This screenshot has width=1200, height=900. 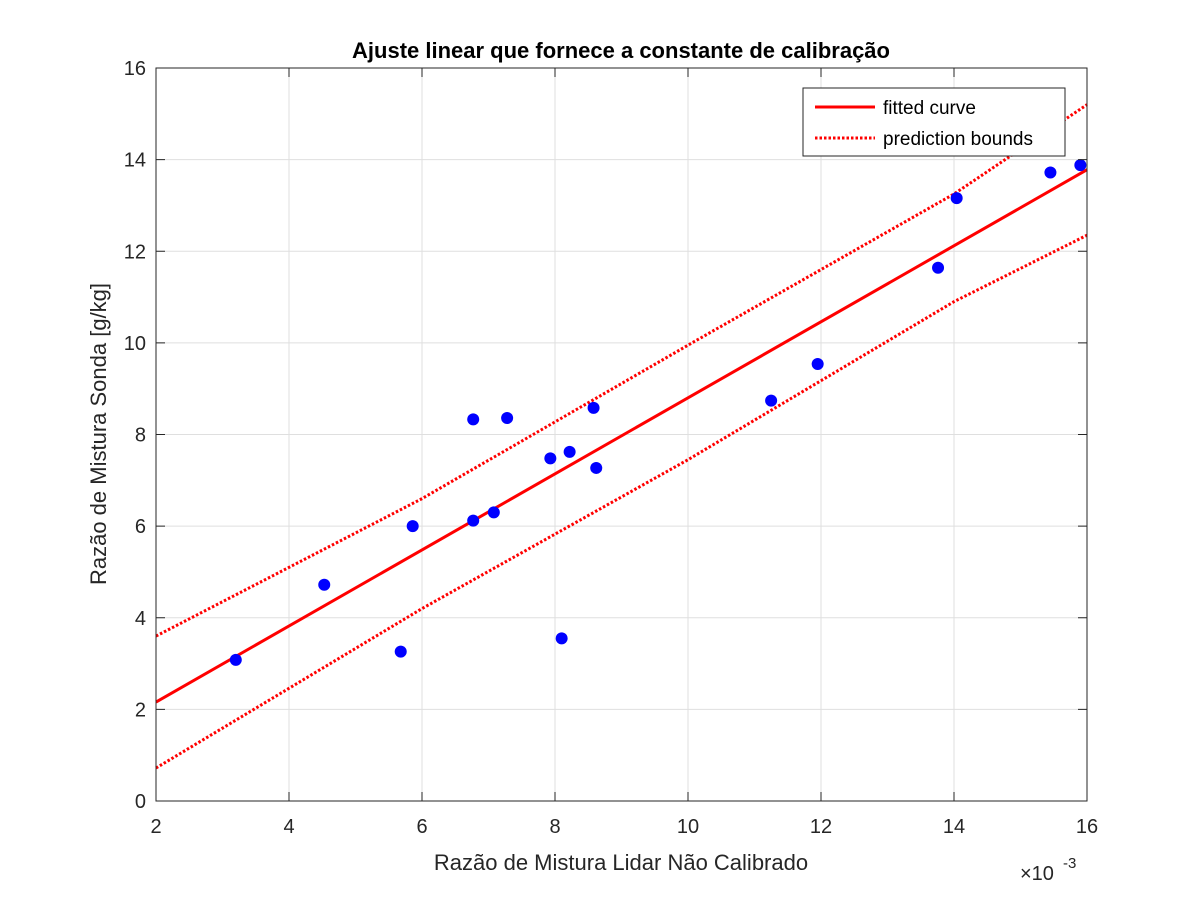 I want to click on y-tick-label: 2, so click(x=140, y=710).